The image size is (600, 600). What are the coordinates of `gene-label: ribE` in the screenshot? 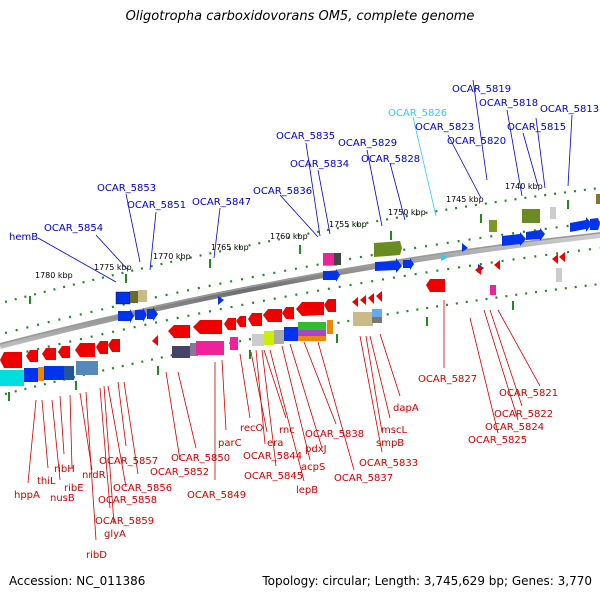 It's located at (74, 488).